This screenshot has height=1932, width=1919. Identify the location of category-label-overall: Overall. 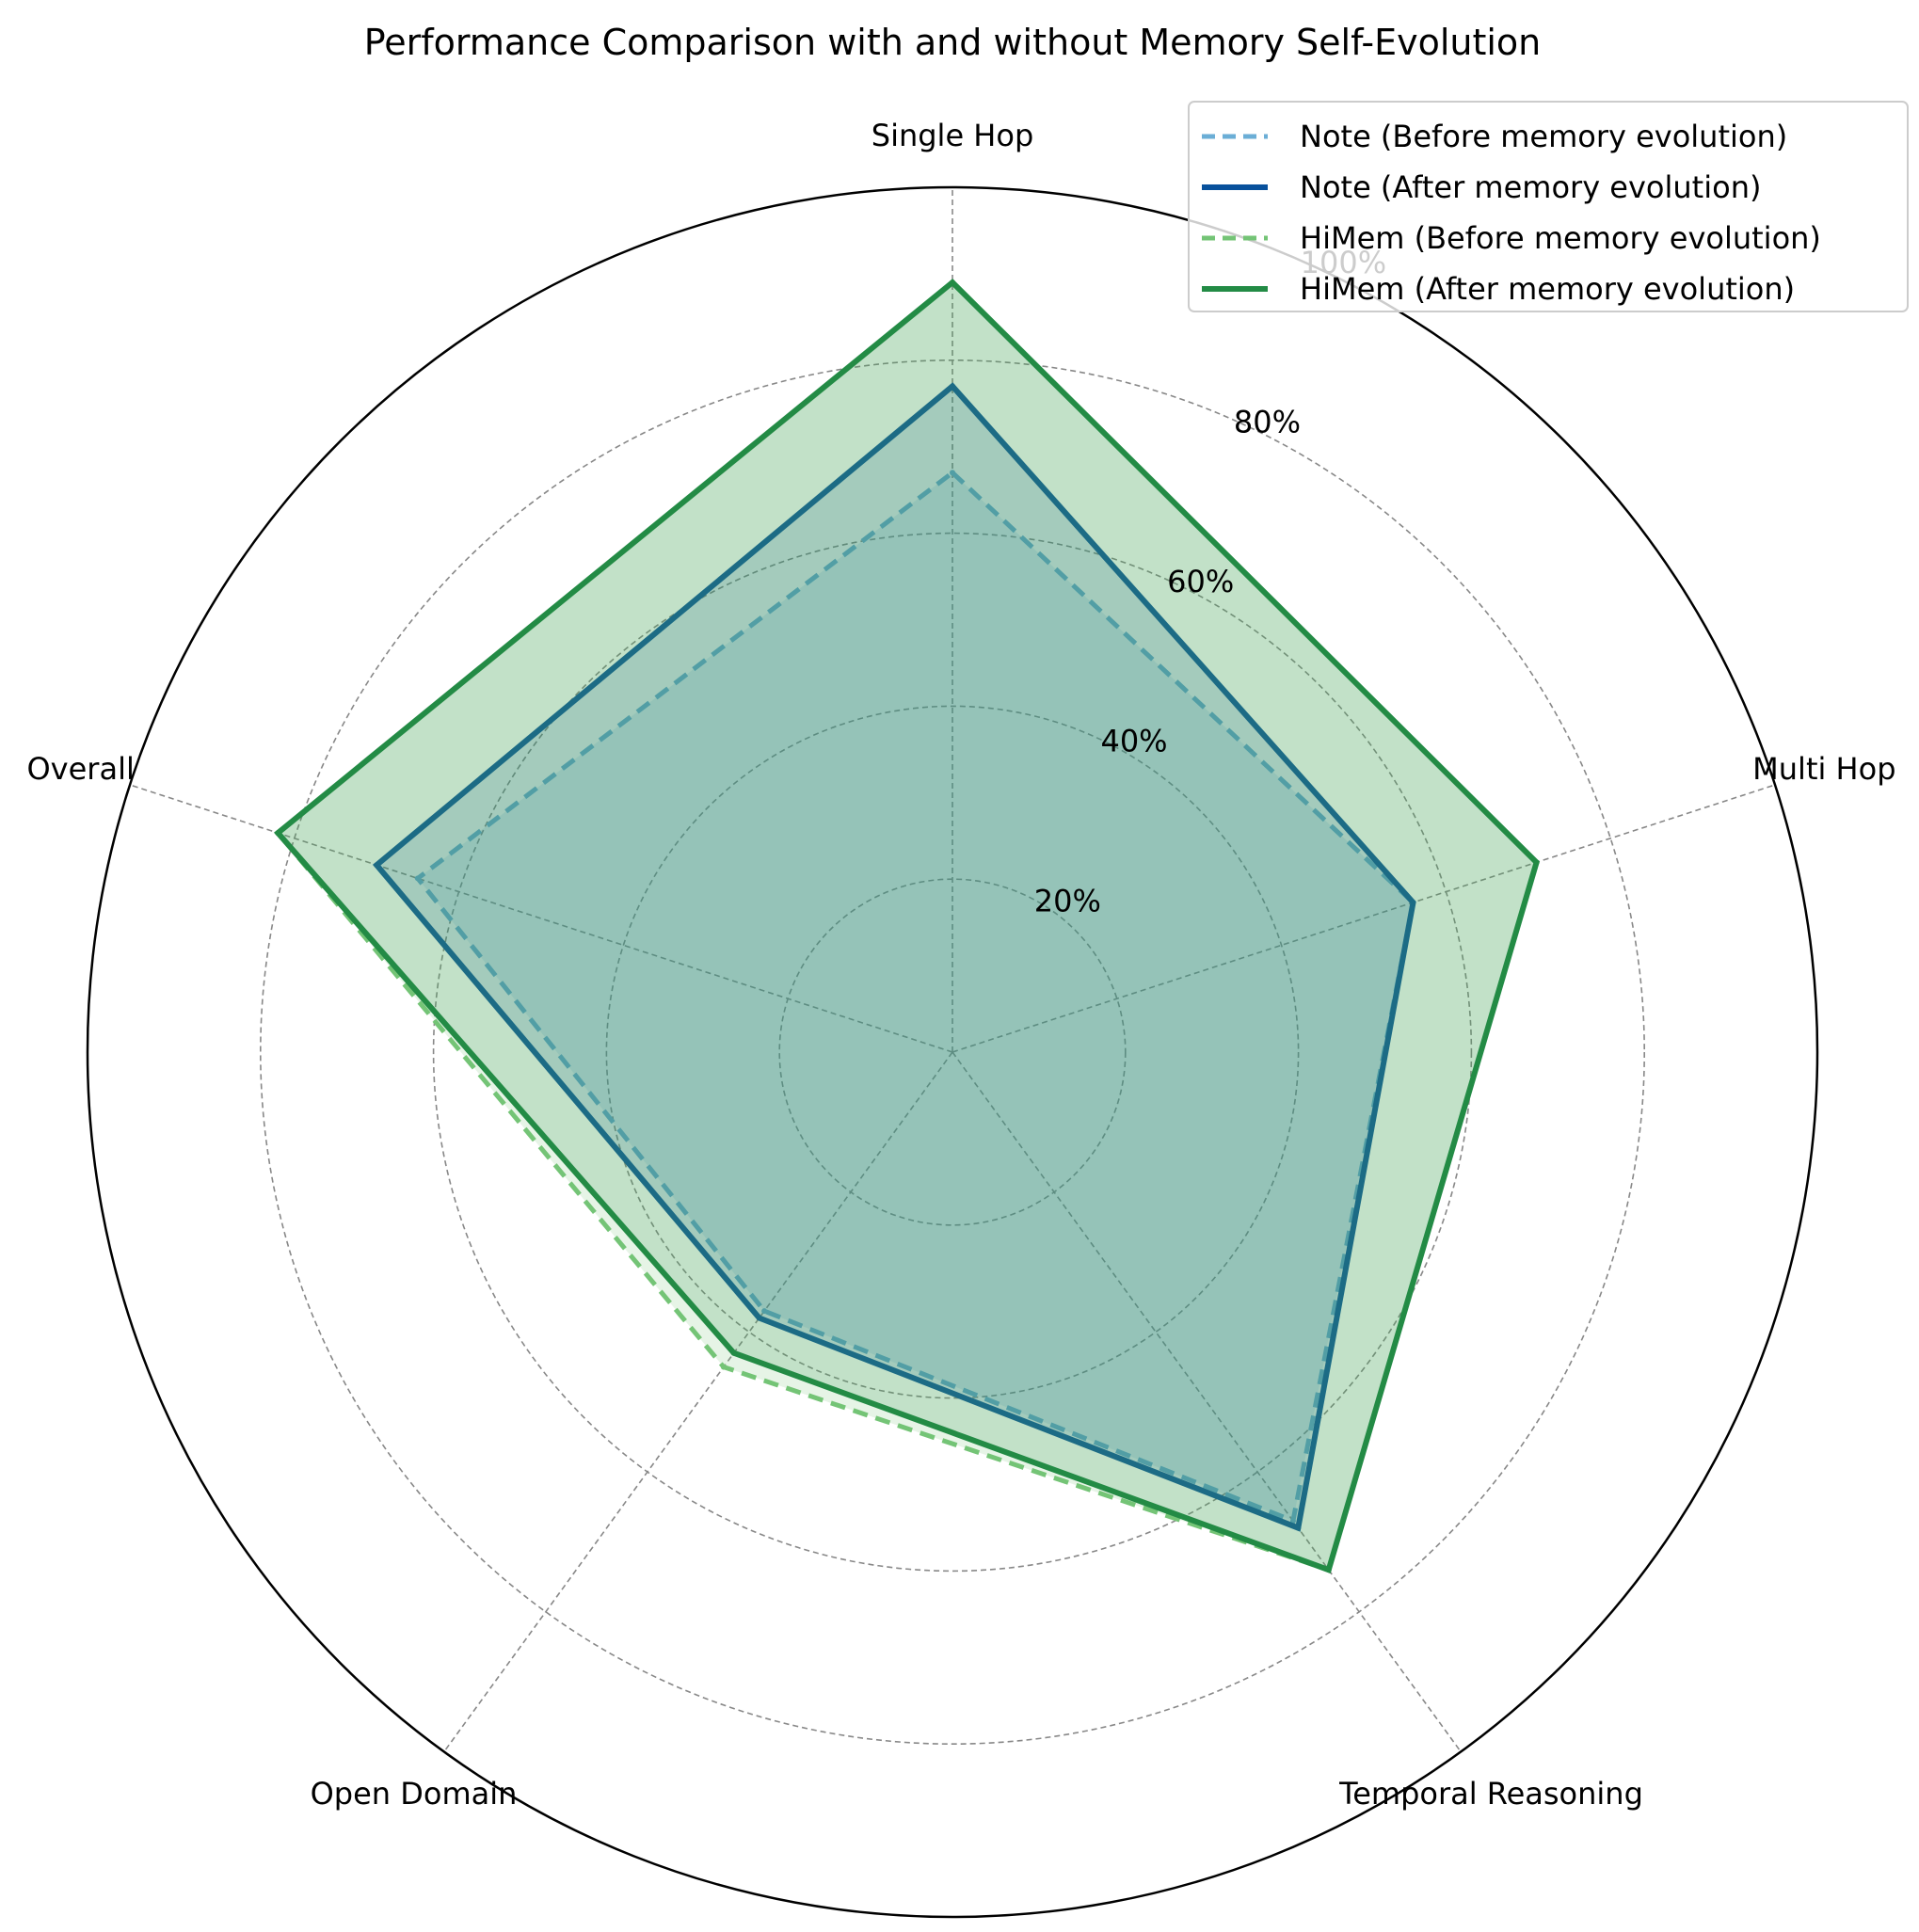
(80, 769).